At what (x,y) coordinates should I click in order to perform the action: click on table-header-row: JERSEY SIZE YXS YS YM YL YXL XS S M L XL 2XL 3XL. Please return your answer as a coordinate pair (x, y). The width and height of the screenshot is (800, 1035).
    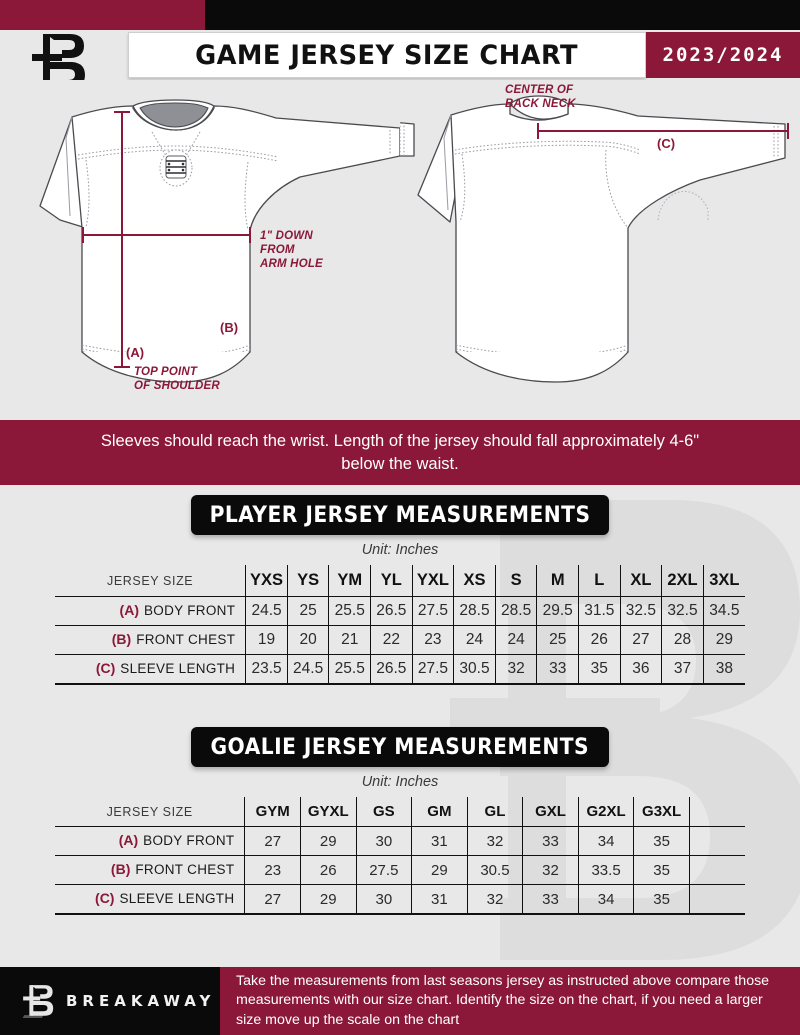
    Looking at the image, I should click on (400, 581).